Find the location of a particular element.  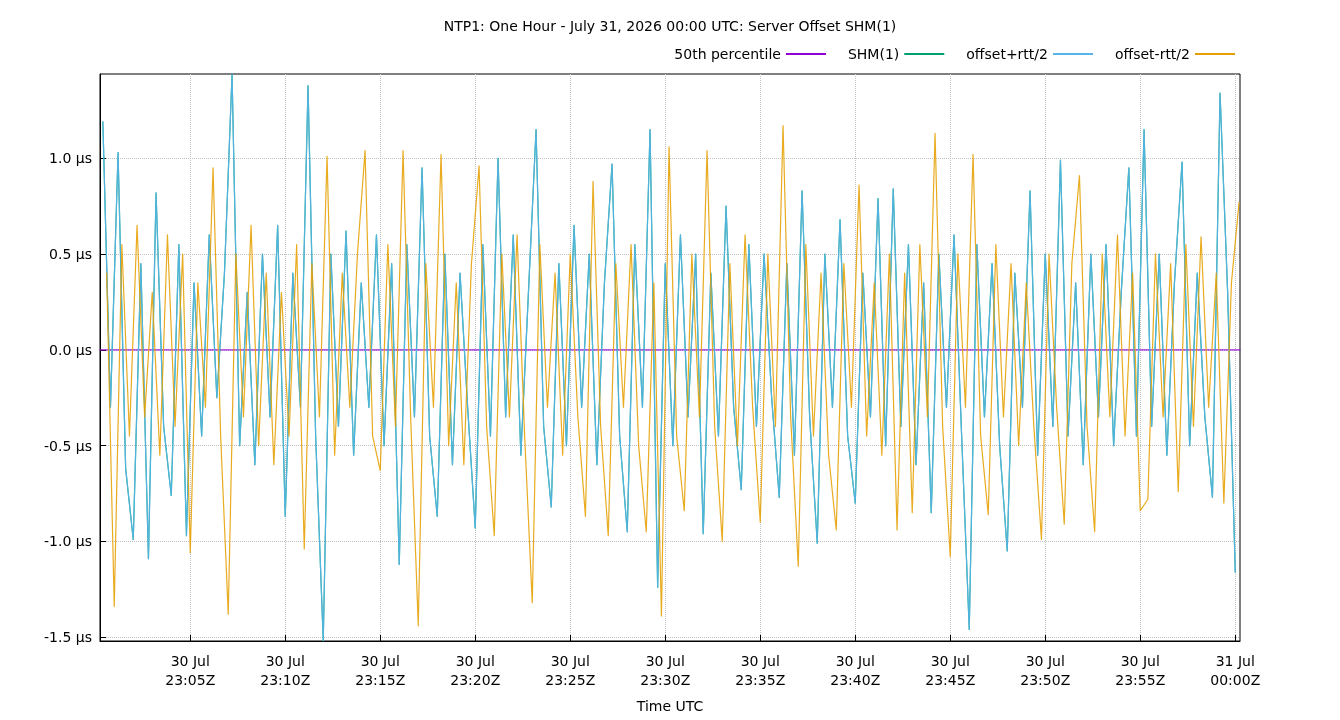

y-tick-label: -1.0 µs is located at coordinates (68, 541).